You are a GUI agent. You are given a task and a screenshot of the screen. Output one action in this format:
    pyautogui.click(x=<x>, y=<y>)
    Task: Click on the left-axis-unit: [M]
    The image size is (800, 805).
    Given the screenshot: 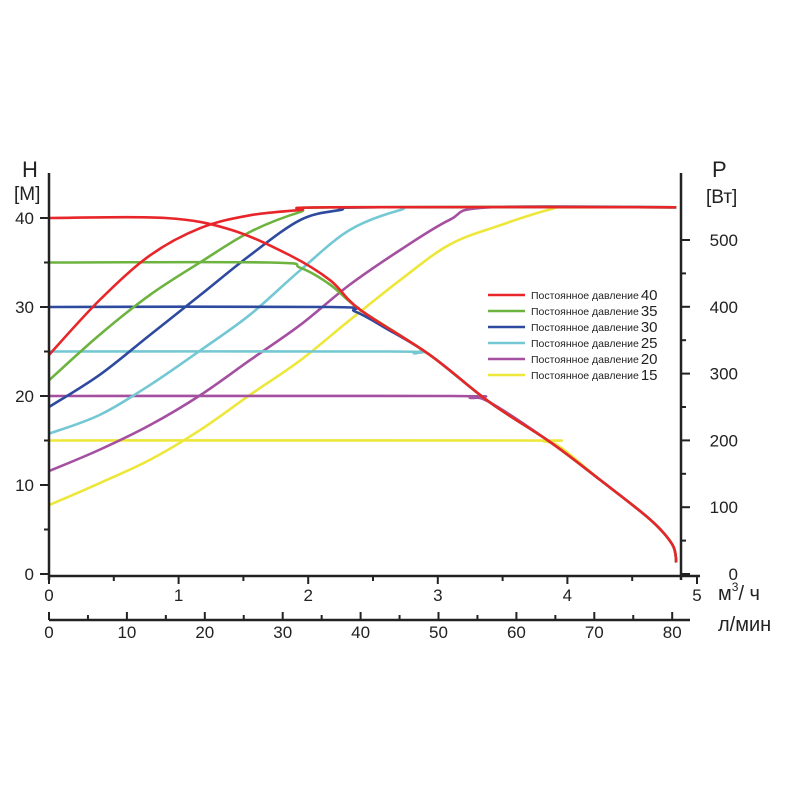 What is the action you would take?
    pyautogui.click(x=27, y=194)
    